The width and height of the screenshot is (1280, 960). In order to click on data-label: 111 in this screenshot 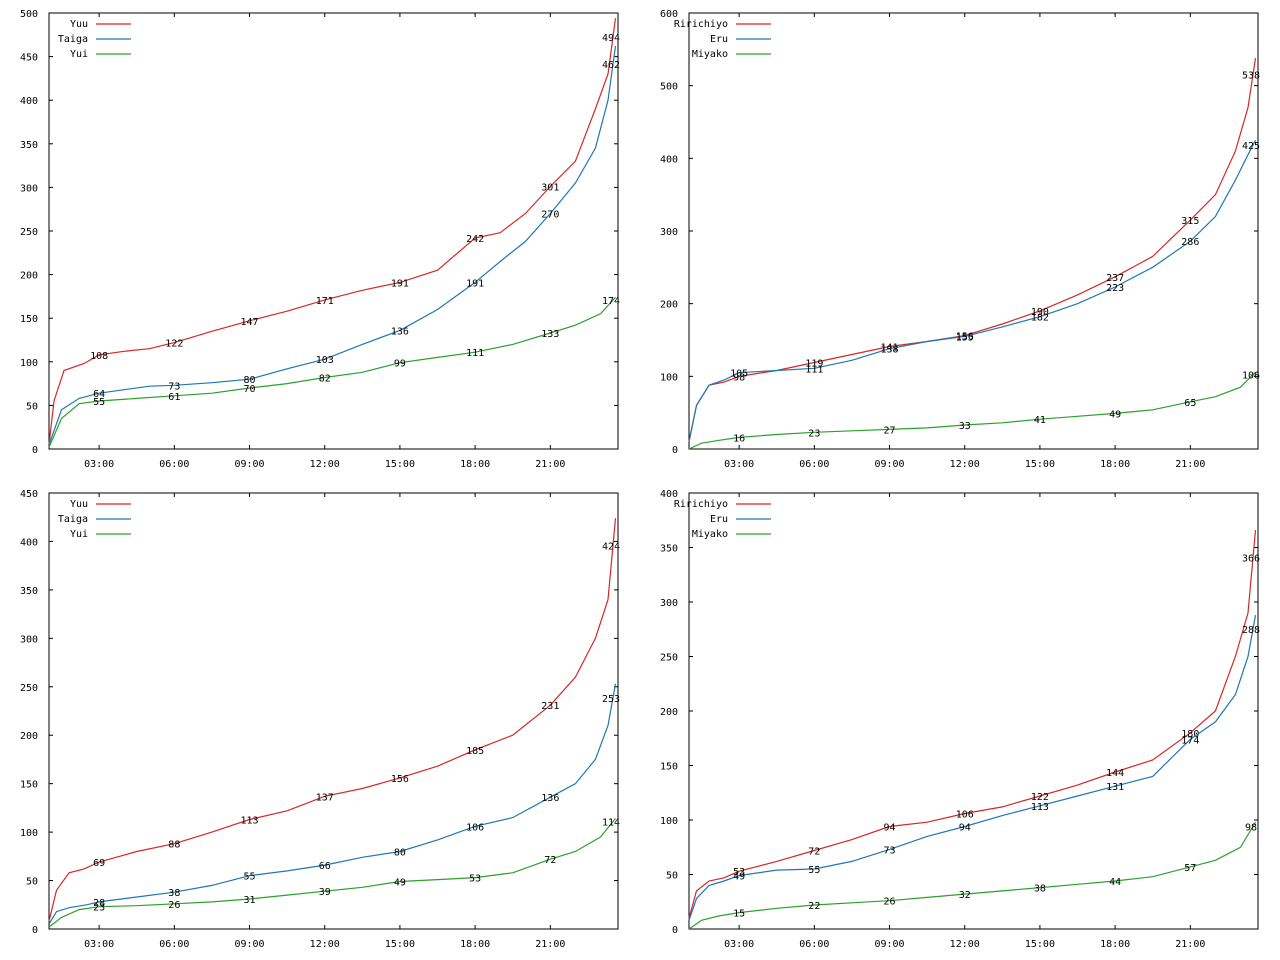, I will do `click(475, 353)`.